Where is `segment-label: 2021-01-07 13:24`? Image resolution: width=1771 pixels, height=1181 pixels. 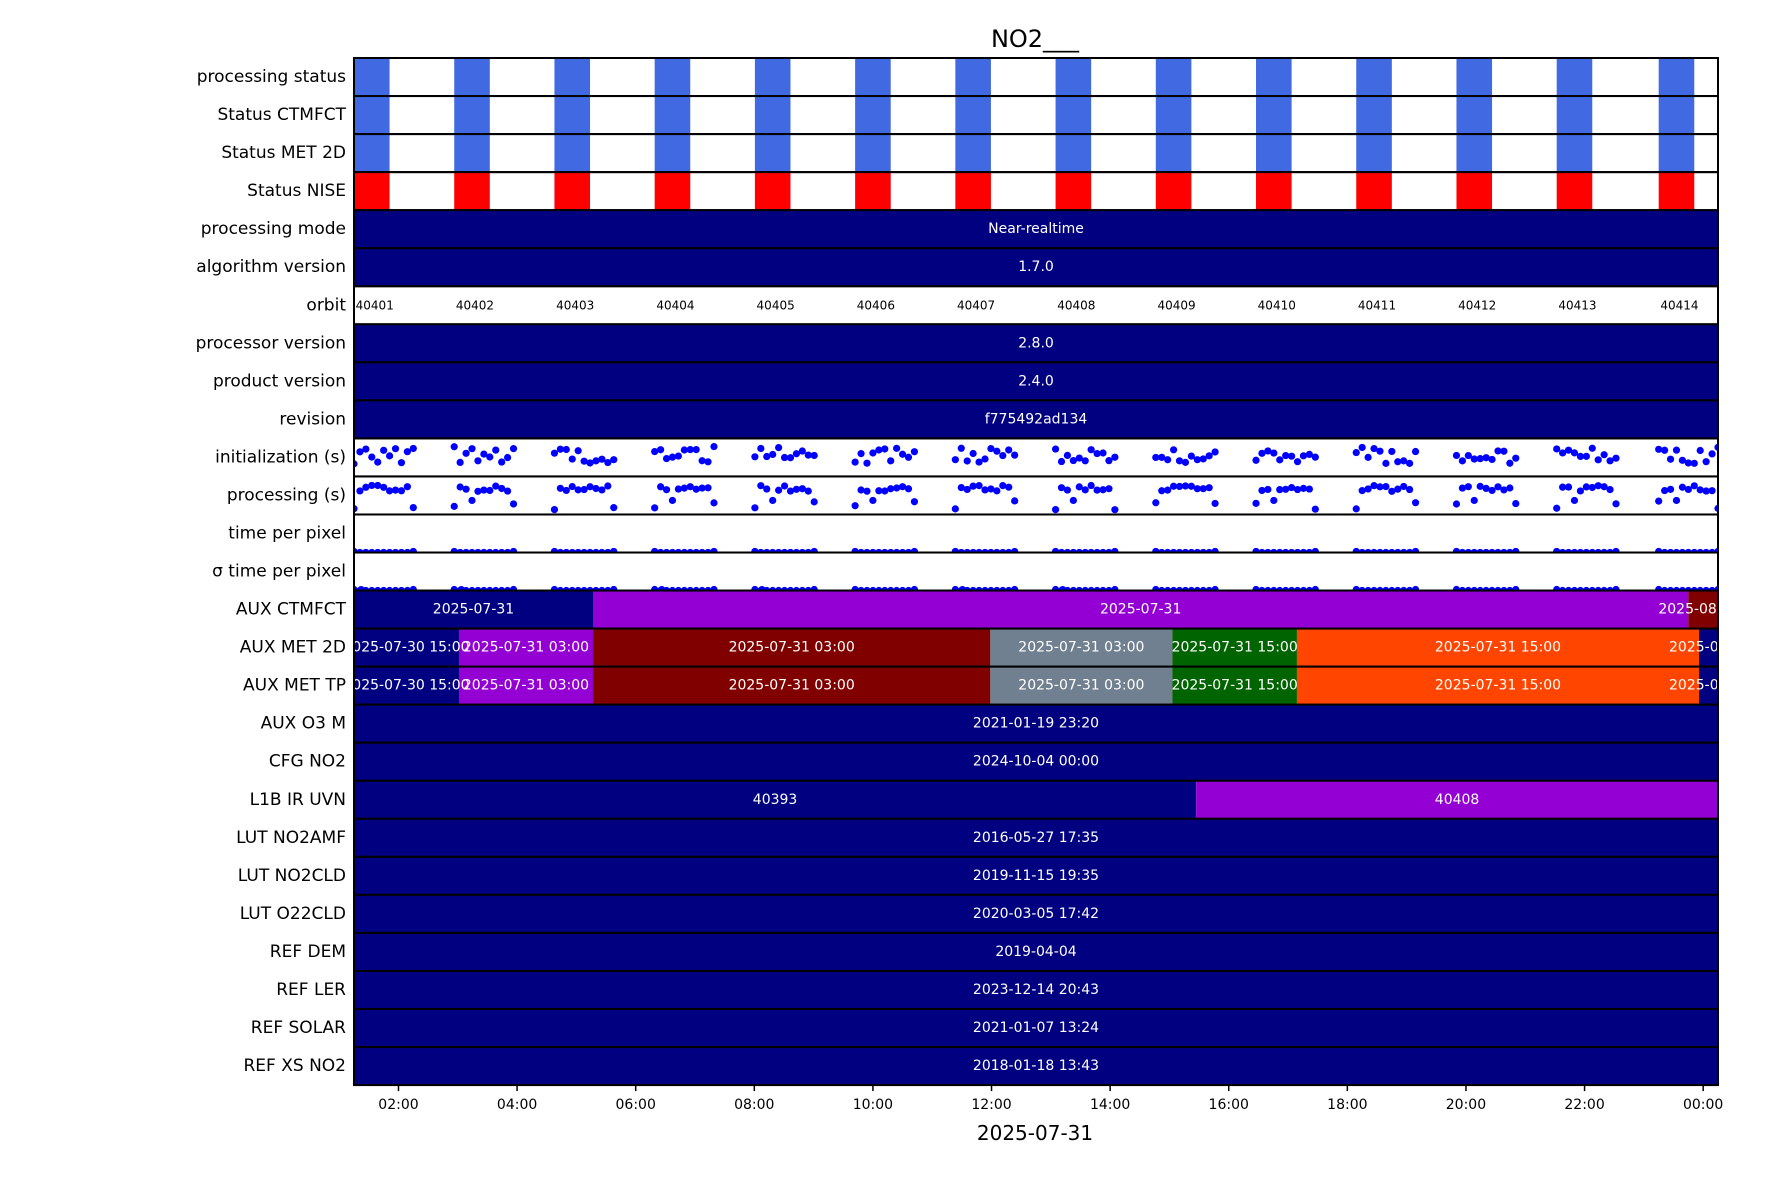
segment-label: 2021-01-07 13:24 is located at coordinates (1036, 1028).